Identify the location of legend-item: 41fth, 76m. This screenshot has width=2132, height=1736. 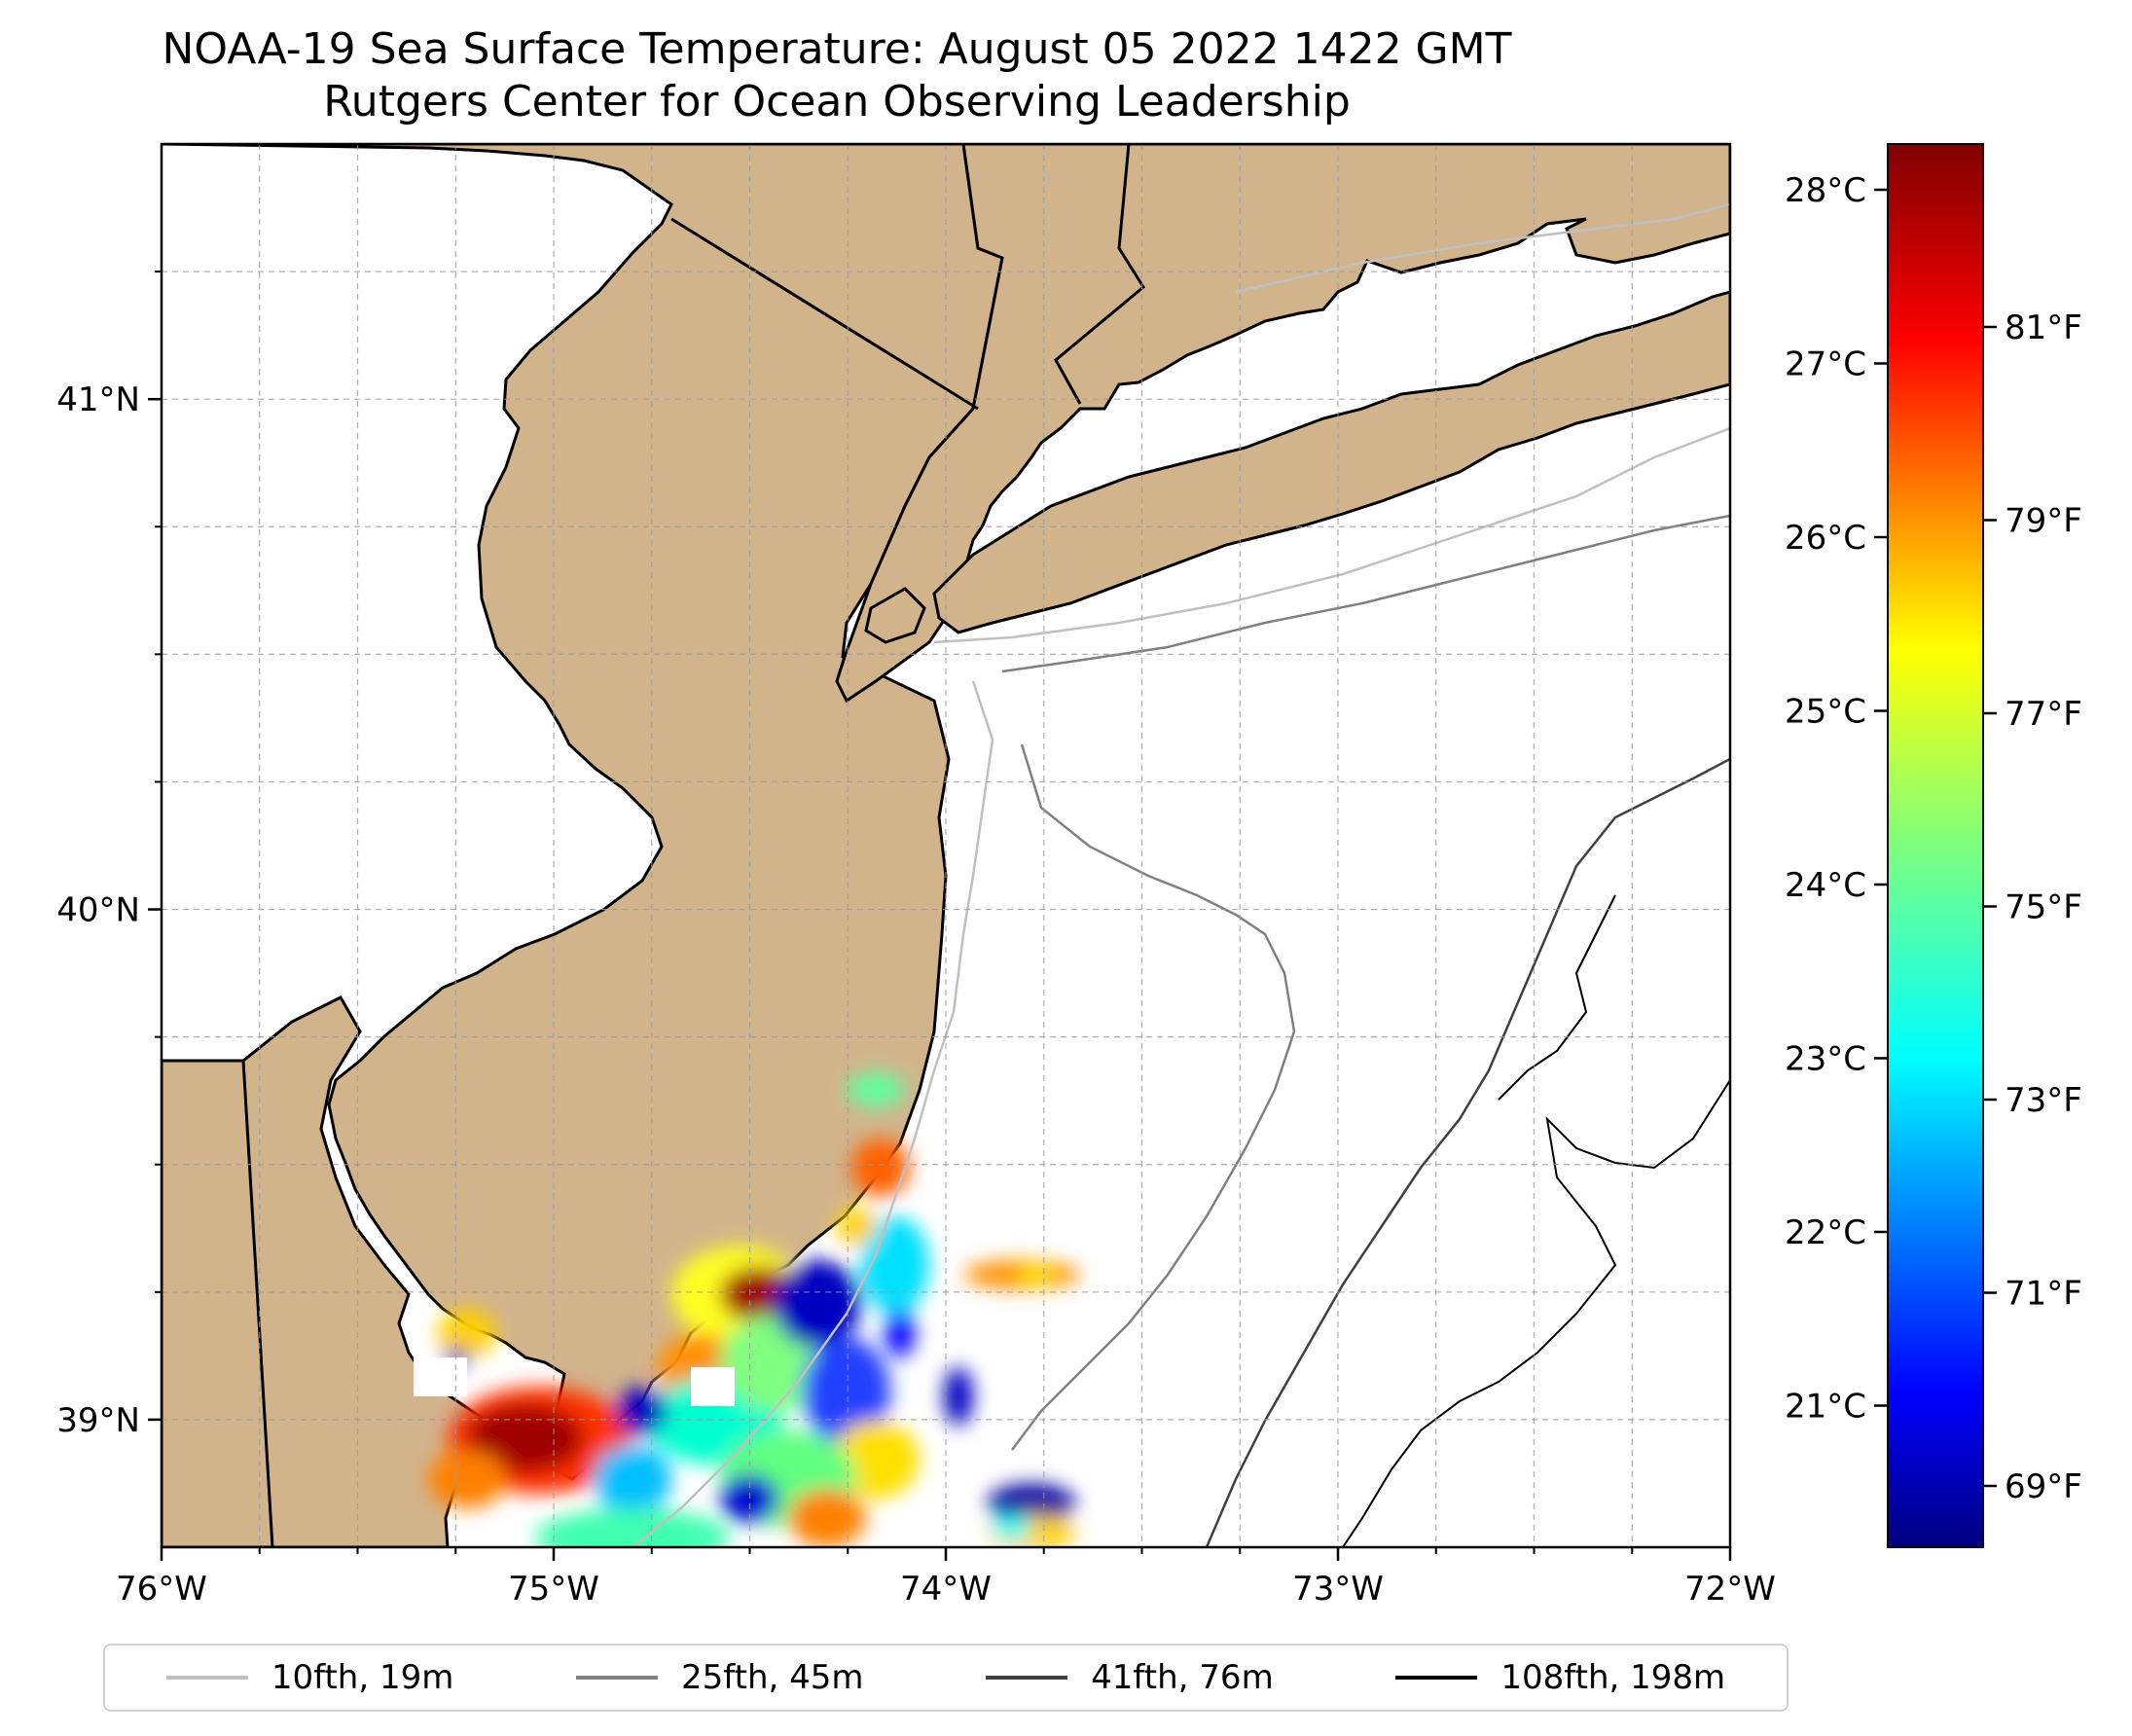
(1130, 1678).